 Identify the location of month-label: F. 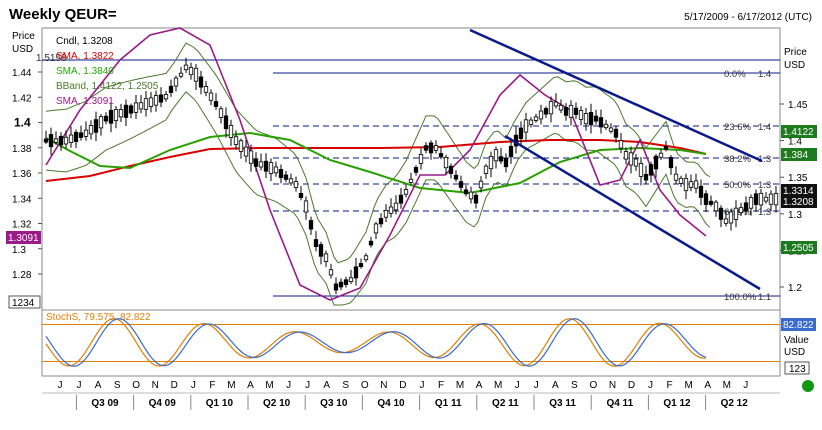
(441, 385).